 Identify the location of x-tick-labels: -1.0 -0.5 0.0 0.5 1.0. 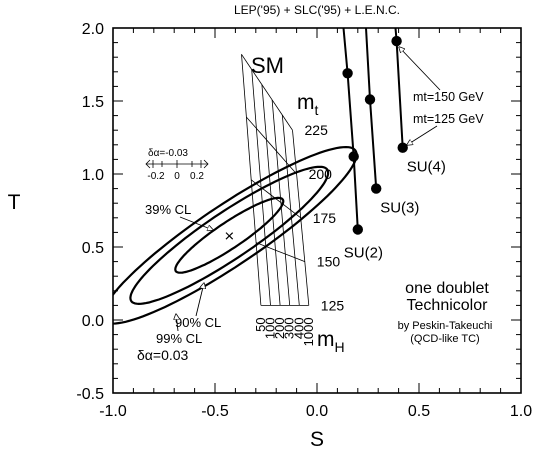
(315, 411).